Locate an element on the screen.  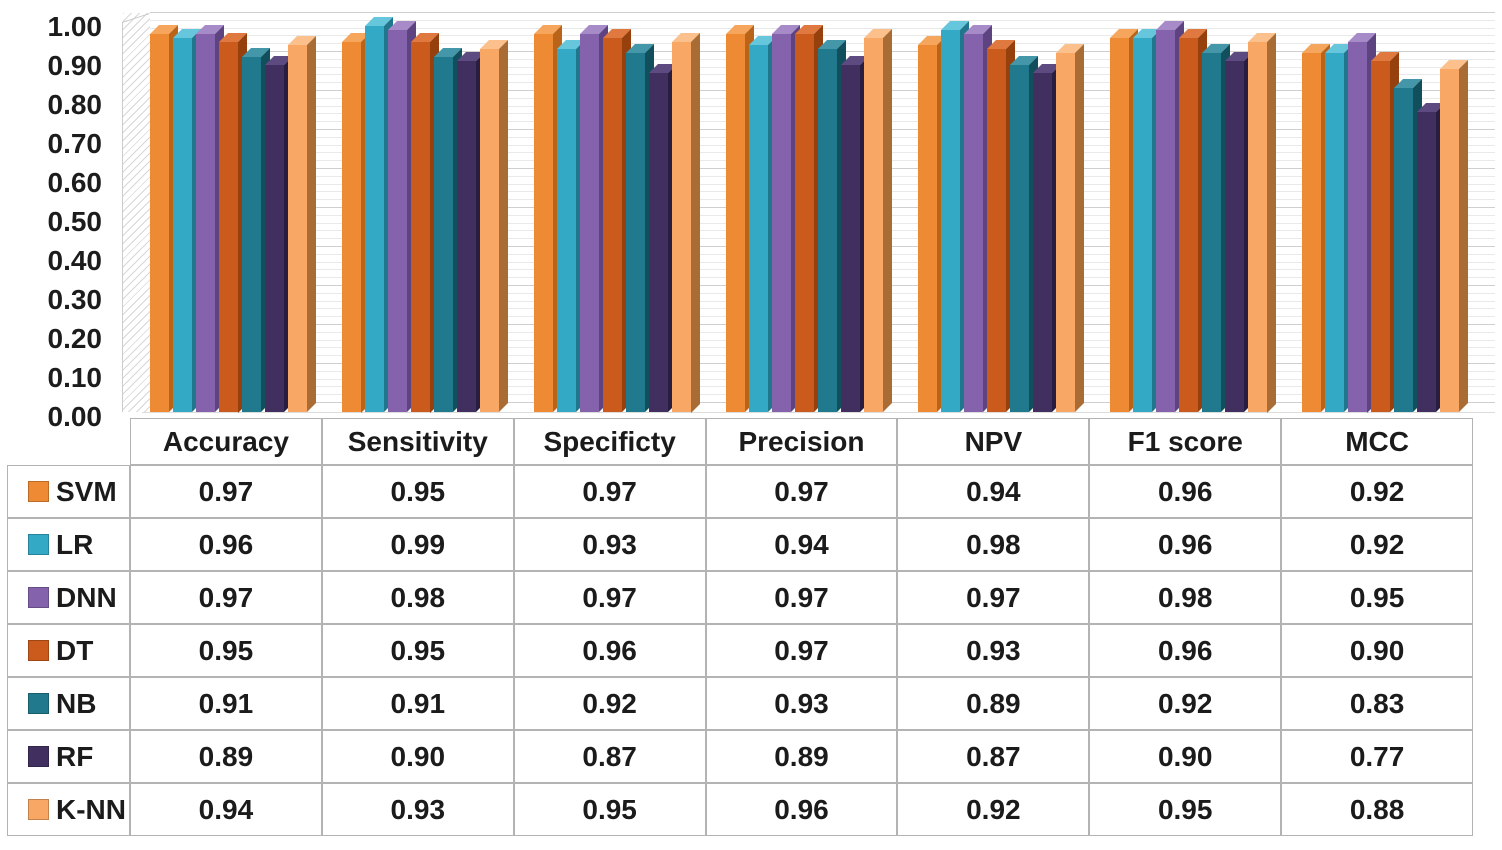
table-cell-k-nn-sensitivity: 0.93 is located at coordinates (417, 809).